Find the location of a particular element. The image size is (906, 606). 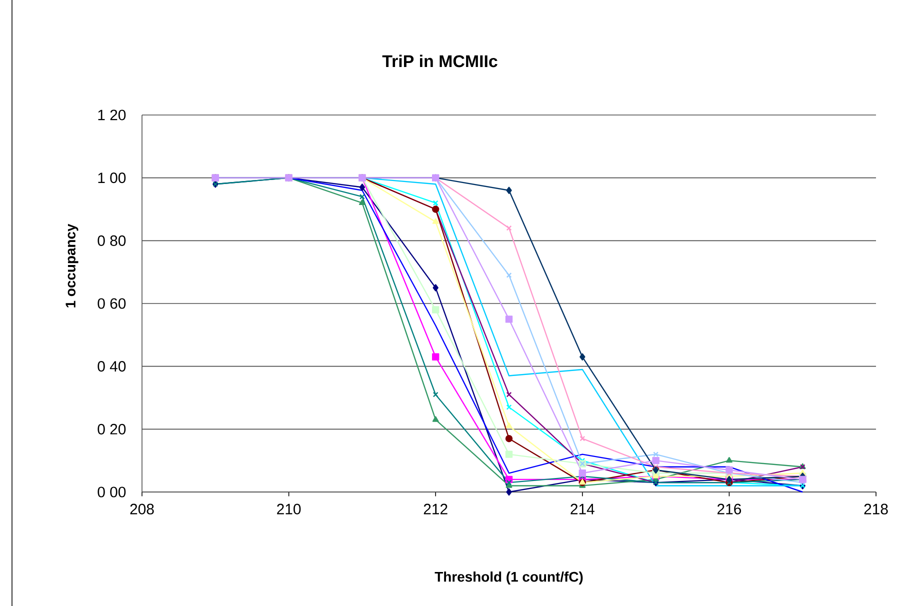

x-axis-title: Threshold (1 count/fC) is located at coordinates (508, 577).